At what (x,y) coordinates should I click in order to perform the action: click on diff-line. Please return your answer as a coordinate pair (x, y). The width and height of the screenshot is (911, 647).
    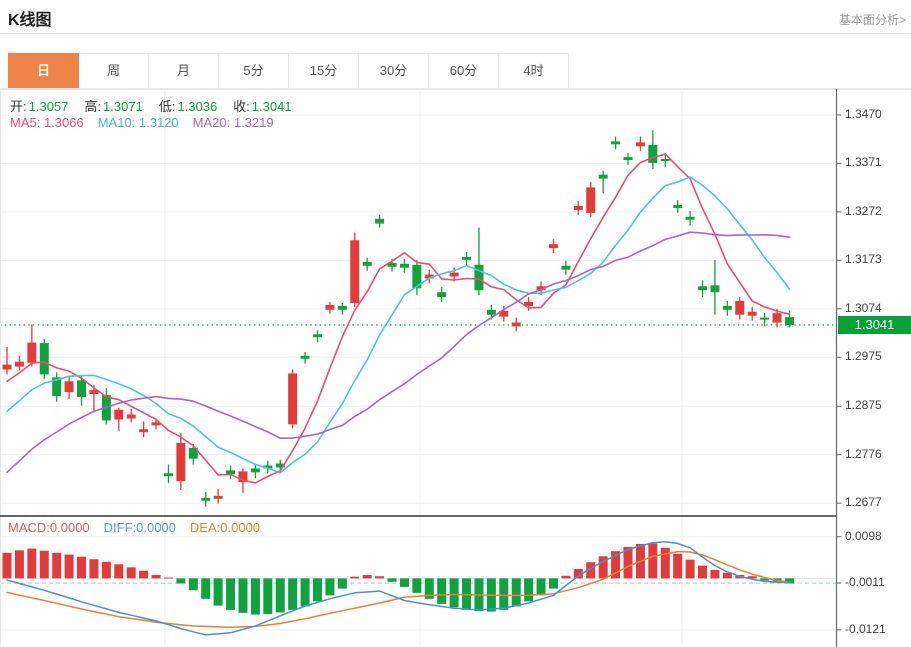
    Looking at the image, I should click on (398, 588).